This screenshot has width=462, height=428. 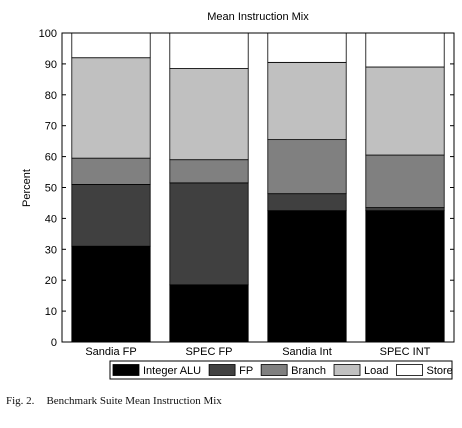 What do you see at coordinates (51, 312) in the screenshot?
I see `y-tick-label: 10` at bounding box center [51, 312].